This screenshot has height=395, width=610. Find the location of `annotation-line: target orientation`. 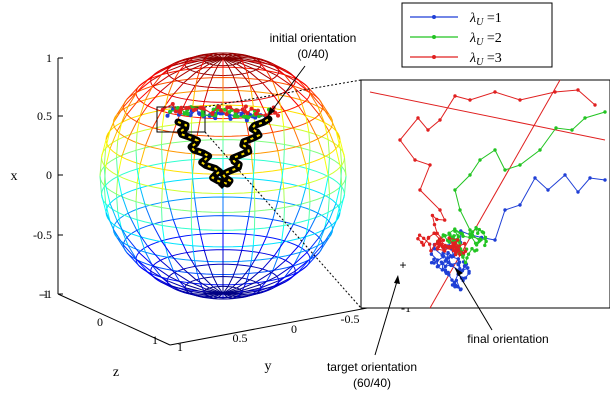

annotation-line: target orientation is located at coordinates (372, 367).